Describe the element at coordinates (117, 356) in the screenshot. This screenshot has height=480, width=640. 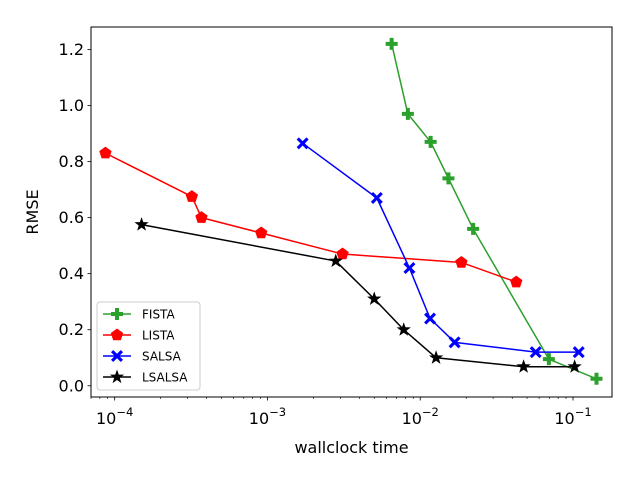
I see `legend-marker-salsa` at that location.